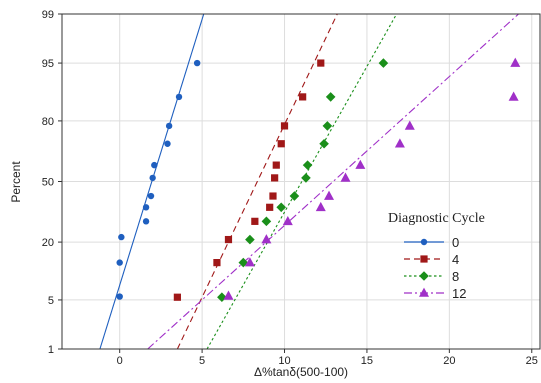  What do you see at coordinates (327, 358) in the screenshot?
I see `x-ticks: 0 5 10 15 20 25` at bounding box center [327, 358].